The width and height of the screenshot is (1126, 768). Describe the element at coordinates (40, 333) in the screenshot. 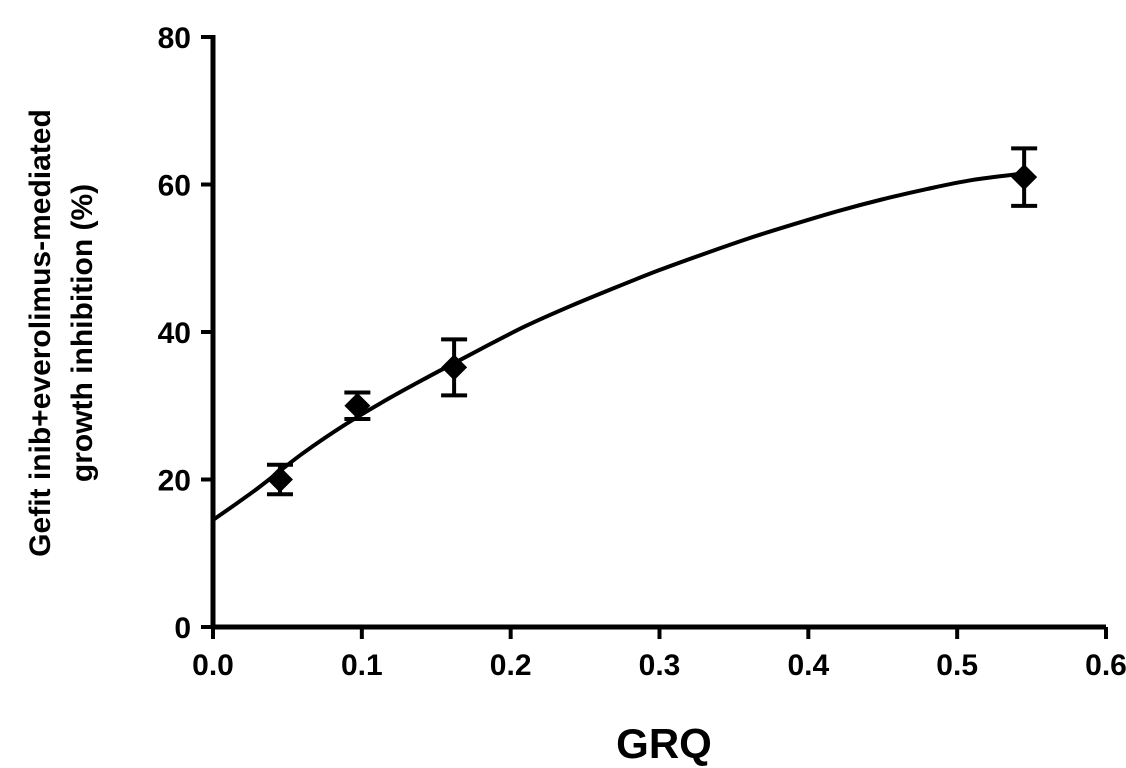

I see `y-axis-title-line1: Gefit inib+everolimus-mediated` at that location.